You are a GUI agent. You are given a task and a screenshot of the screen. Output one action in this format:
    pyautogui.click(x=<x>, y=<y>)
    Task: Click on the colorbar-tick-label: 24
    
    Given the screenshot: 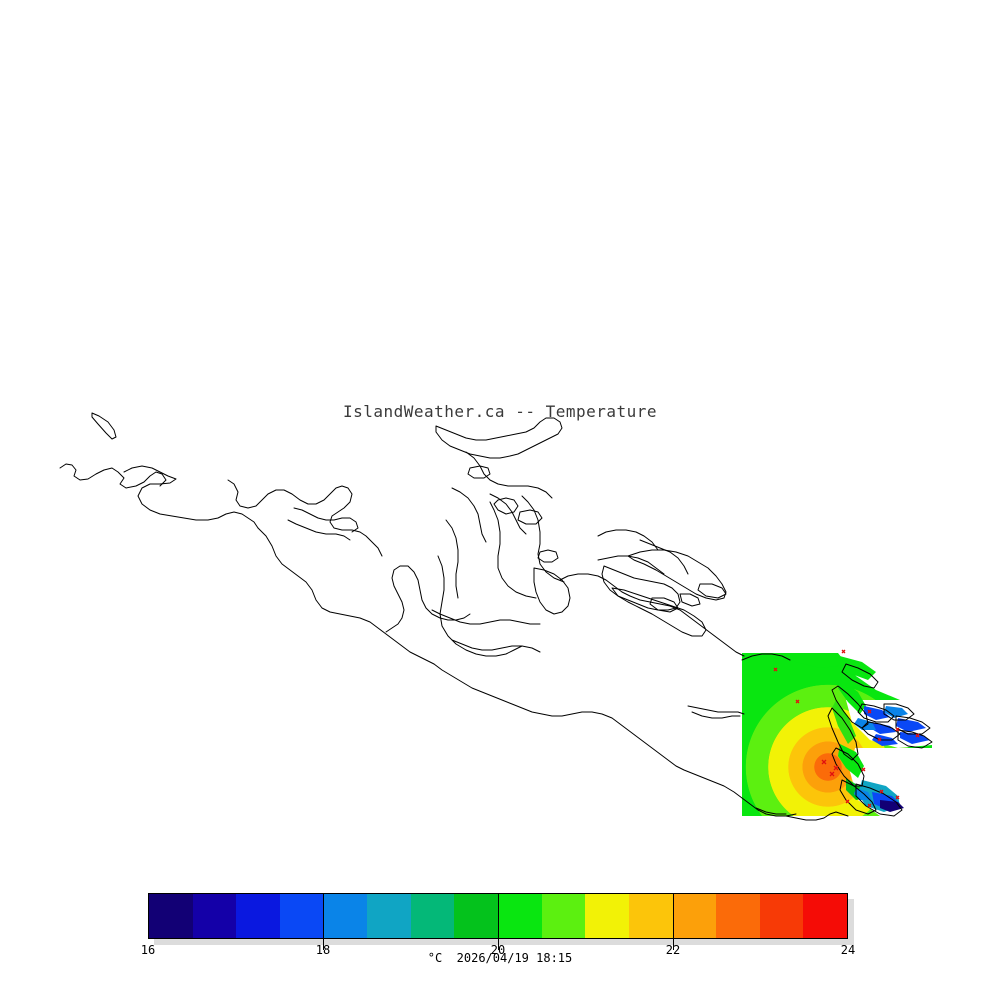 What is the action you would take?
    pyautogui.click(x=848, y=950)
    